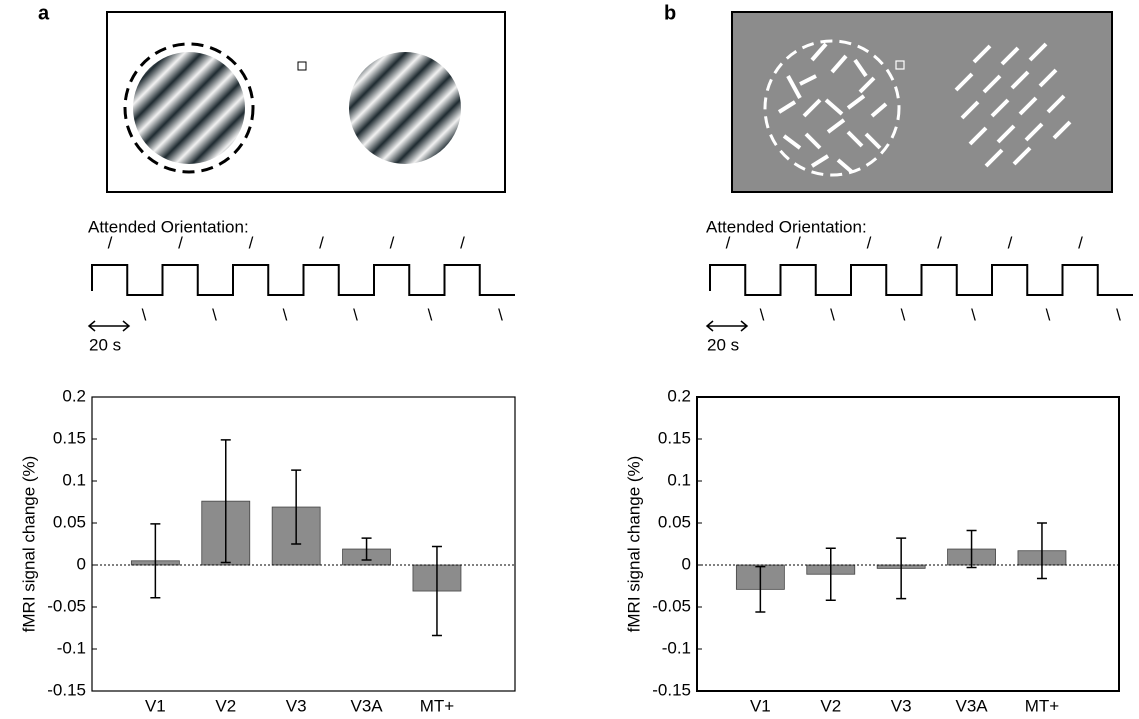 This screenshot has height=719, width=1139. Describe the element at coordinates (922, 102) in the screenshot. I see `stimulus-frame` at that location.